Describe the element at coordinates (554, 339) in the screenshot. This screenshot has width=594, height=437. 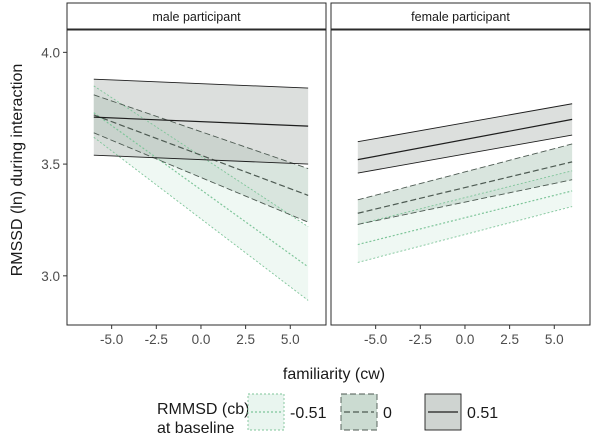
I see `x-tick-label-2-5: 5.0` at that location.